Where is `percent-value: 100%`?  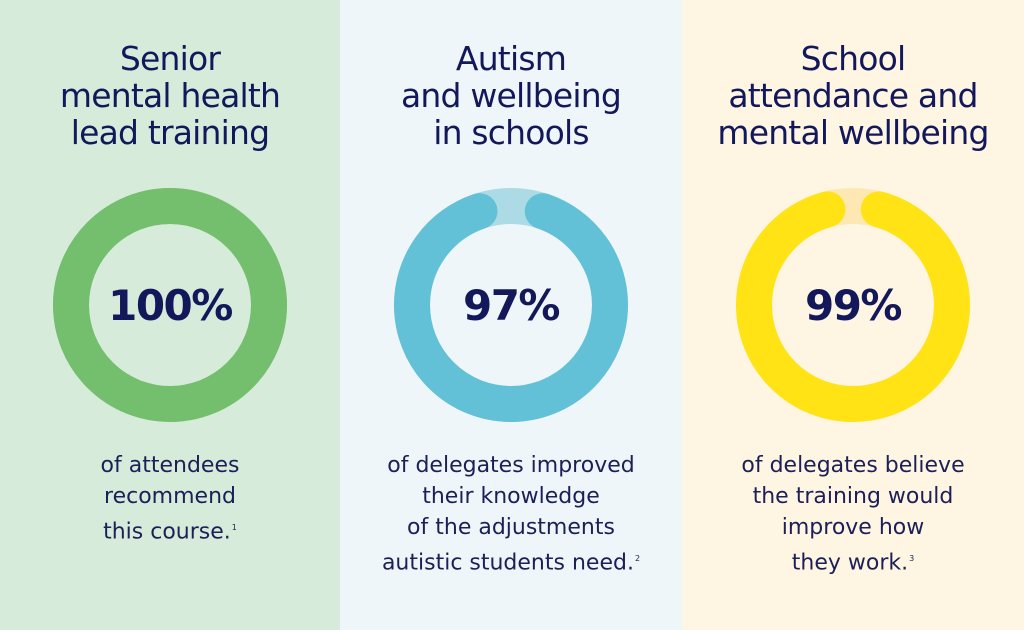 percent-value: 100% is located at coordinates (170, 305).